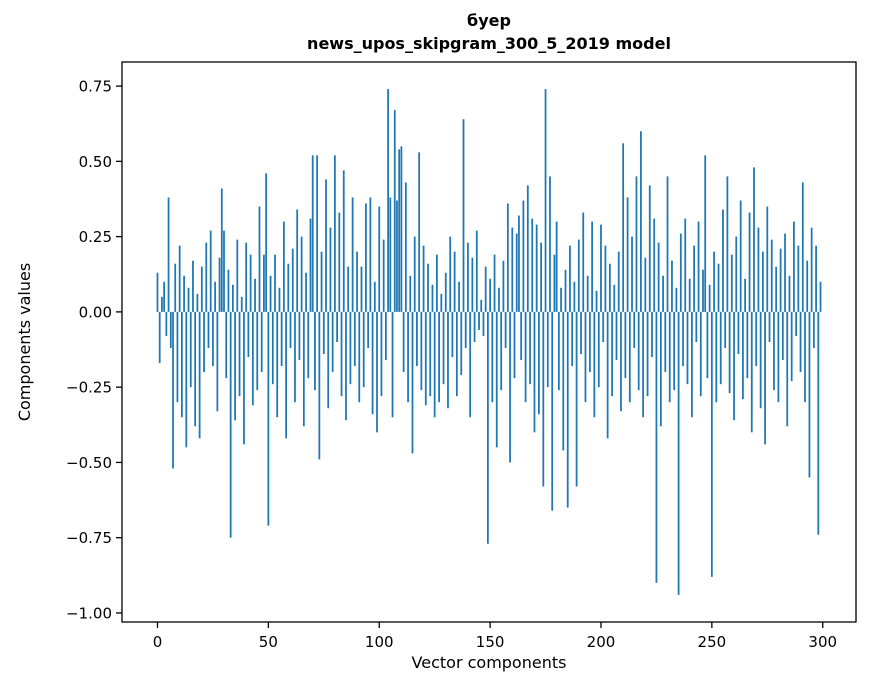 Image resolution: width=880 pixels, height=696 pixels. I want to click on x-tick-label: 250, so click(712, 642).